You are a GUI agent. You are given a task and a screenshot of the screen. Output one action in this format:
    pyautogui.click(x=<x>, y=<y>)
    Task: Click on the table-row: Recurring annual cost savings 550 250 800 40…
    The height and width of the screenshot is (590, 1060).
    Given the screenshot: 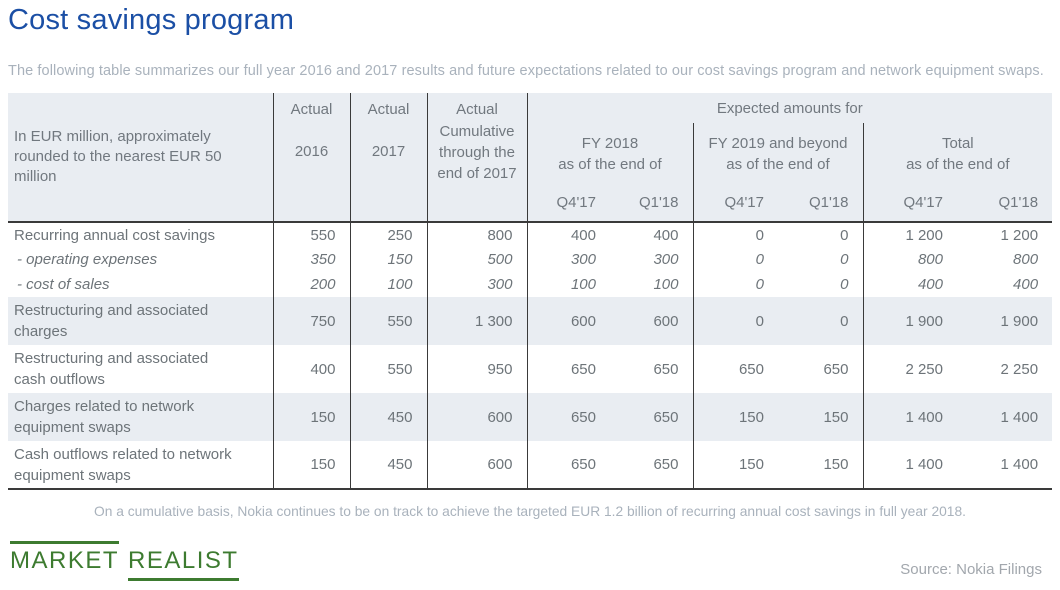 What is the action you would take?
    pyautogui.click(x=530, y=234)
    